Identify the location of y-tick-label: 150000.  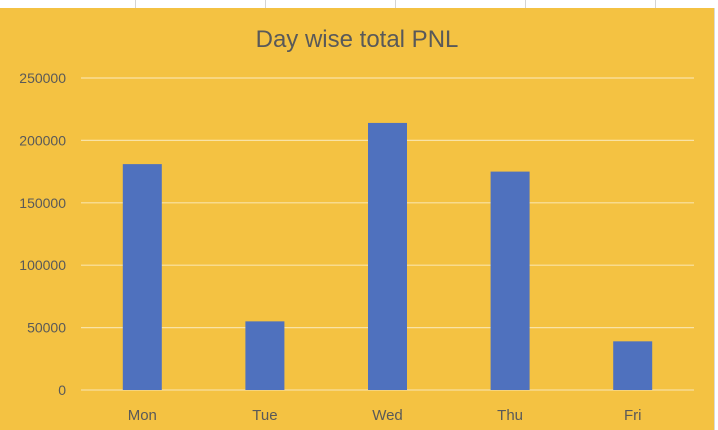
(42, 203).